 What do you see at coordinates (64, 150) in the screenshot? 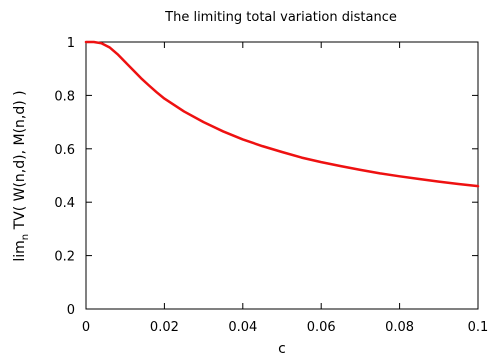
I see `y-tick-label: 0.6` at bounding box center [64, 150].